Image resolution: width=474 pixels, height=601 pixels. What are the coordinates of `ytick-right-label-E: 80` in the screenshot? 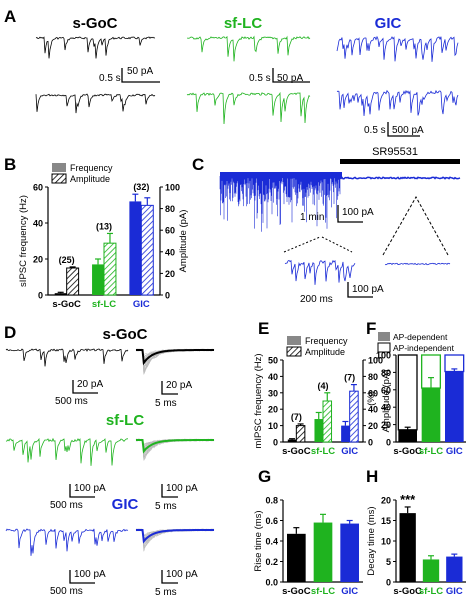 It's located at (373, 377).